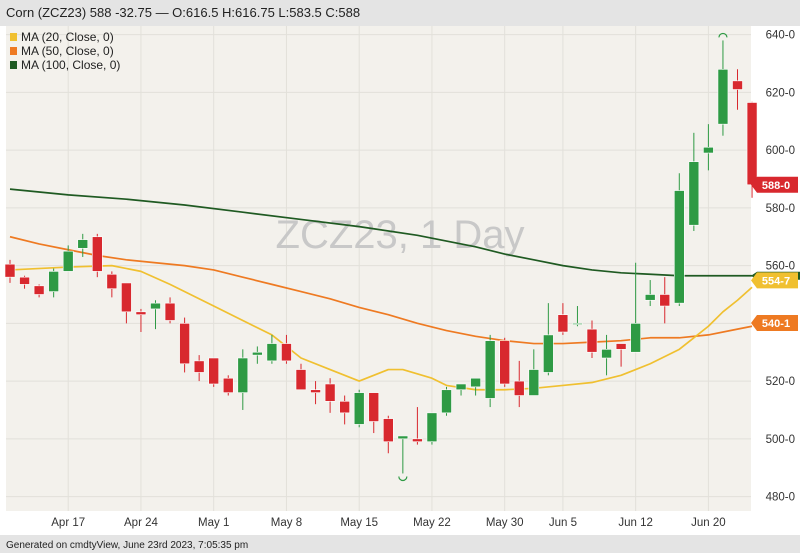  I want to click on x-tick-label: May 30, so click(505, 523).